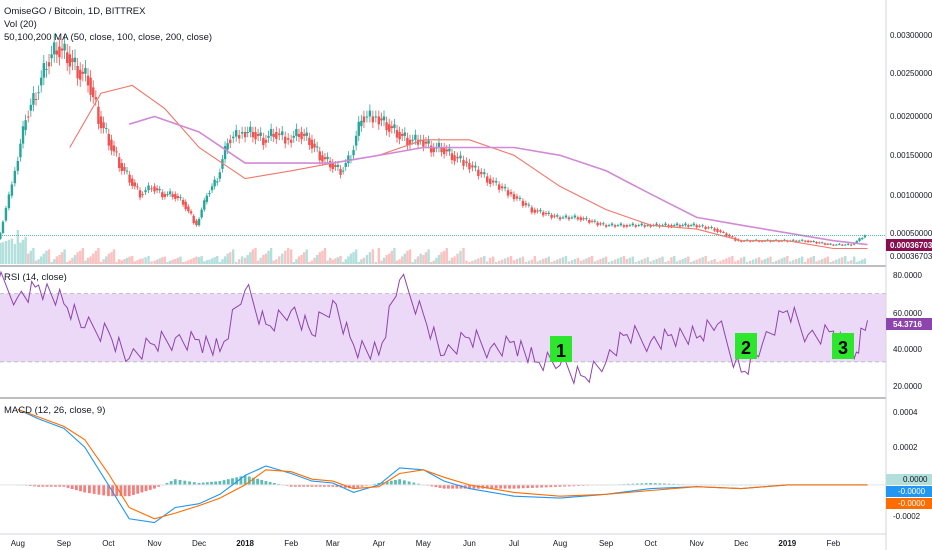 The image size is (932, 550). I want to click on time-tick: Oct, so click(108, 543).